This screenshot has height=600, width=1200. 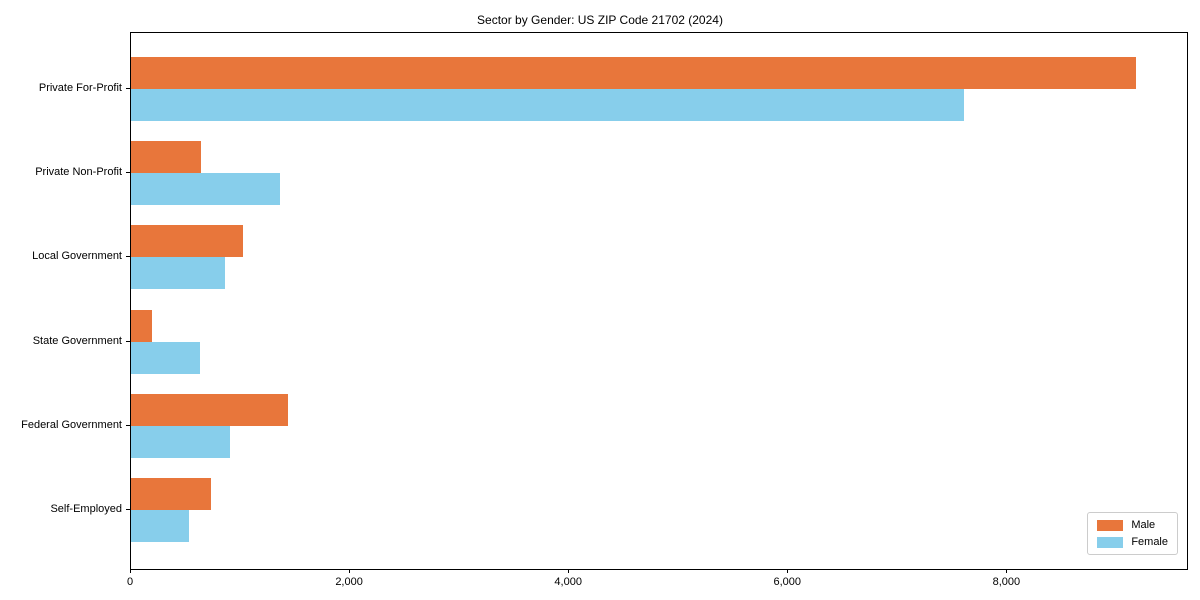 What do you see at coordinates (349, 582) in the screenshot?
I see `x-tick-label: 2,000` at bounding box center [349, 582].